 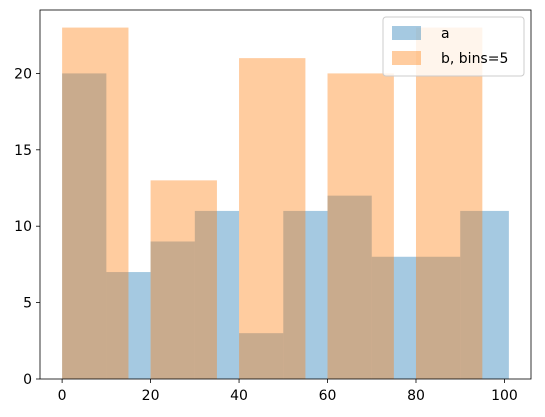 What do you see at coordinates (504, 396) in the screenshot?
I see `x-tick-label: 100` at bounding box center [504, 396].